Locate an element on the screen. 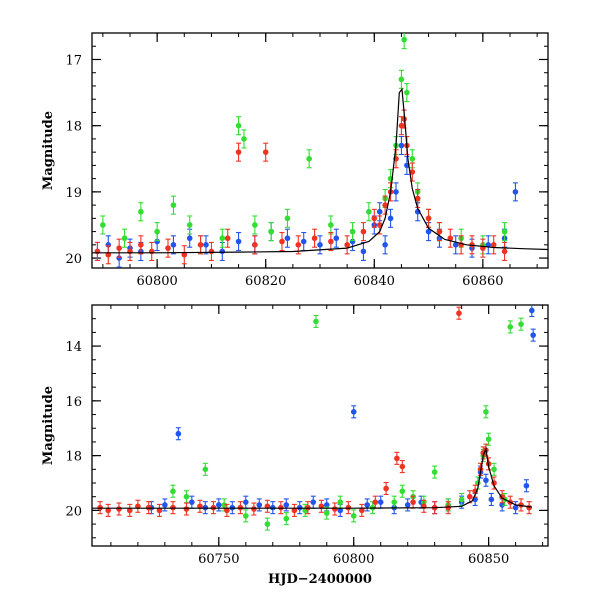 The width and height of the screenshot is (600, 600). y-tick-label: 14 is located at coordinates (73, 347).